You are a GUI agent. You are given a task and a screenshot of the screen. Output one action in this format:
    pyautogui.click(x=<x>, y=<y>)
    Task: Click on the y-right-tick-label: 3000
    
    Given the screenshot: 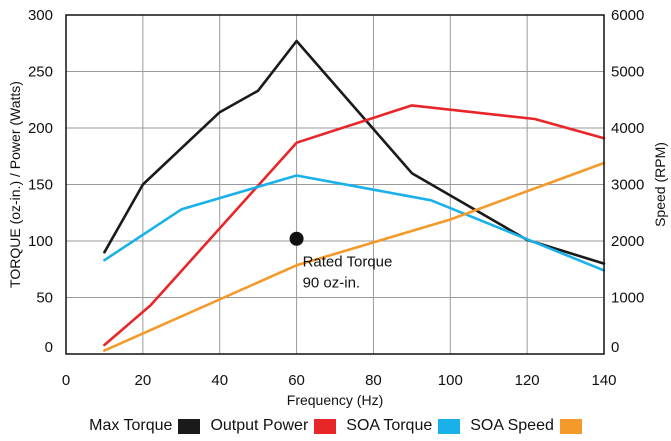 What is the action you would take?
    pyautogui.click(x=627, y=185)
    